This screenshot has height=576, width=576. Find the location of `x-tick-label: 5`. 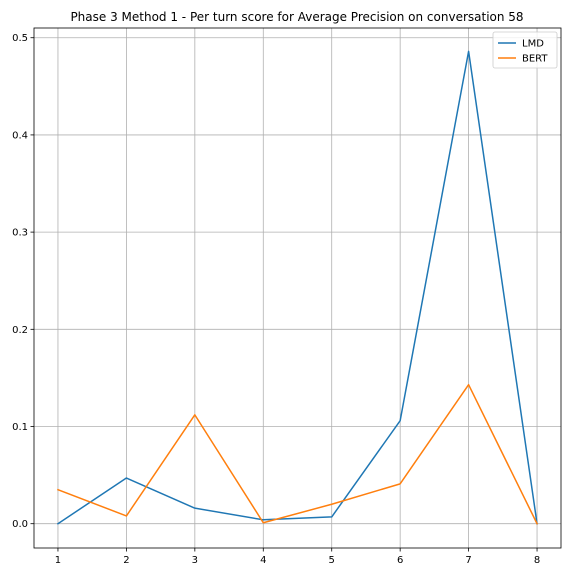

x-tick-label: 5 is located at coordinates (332, 560).